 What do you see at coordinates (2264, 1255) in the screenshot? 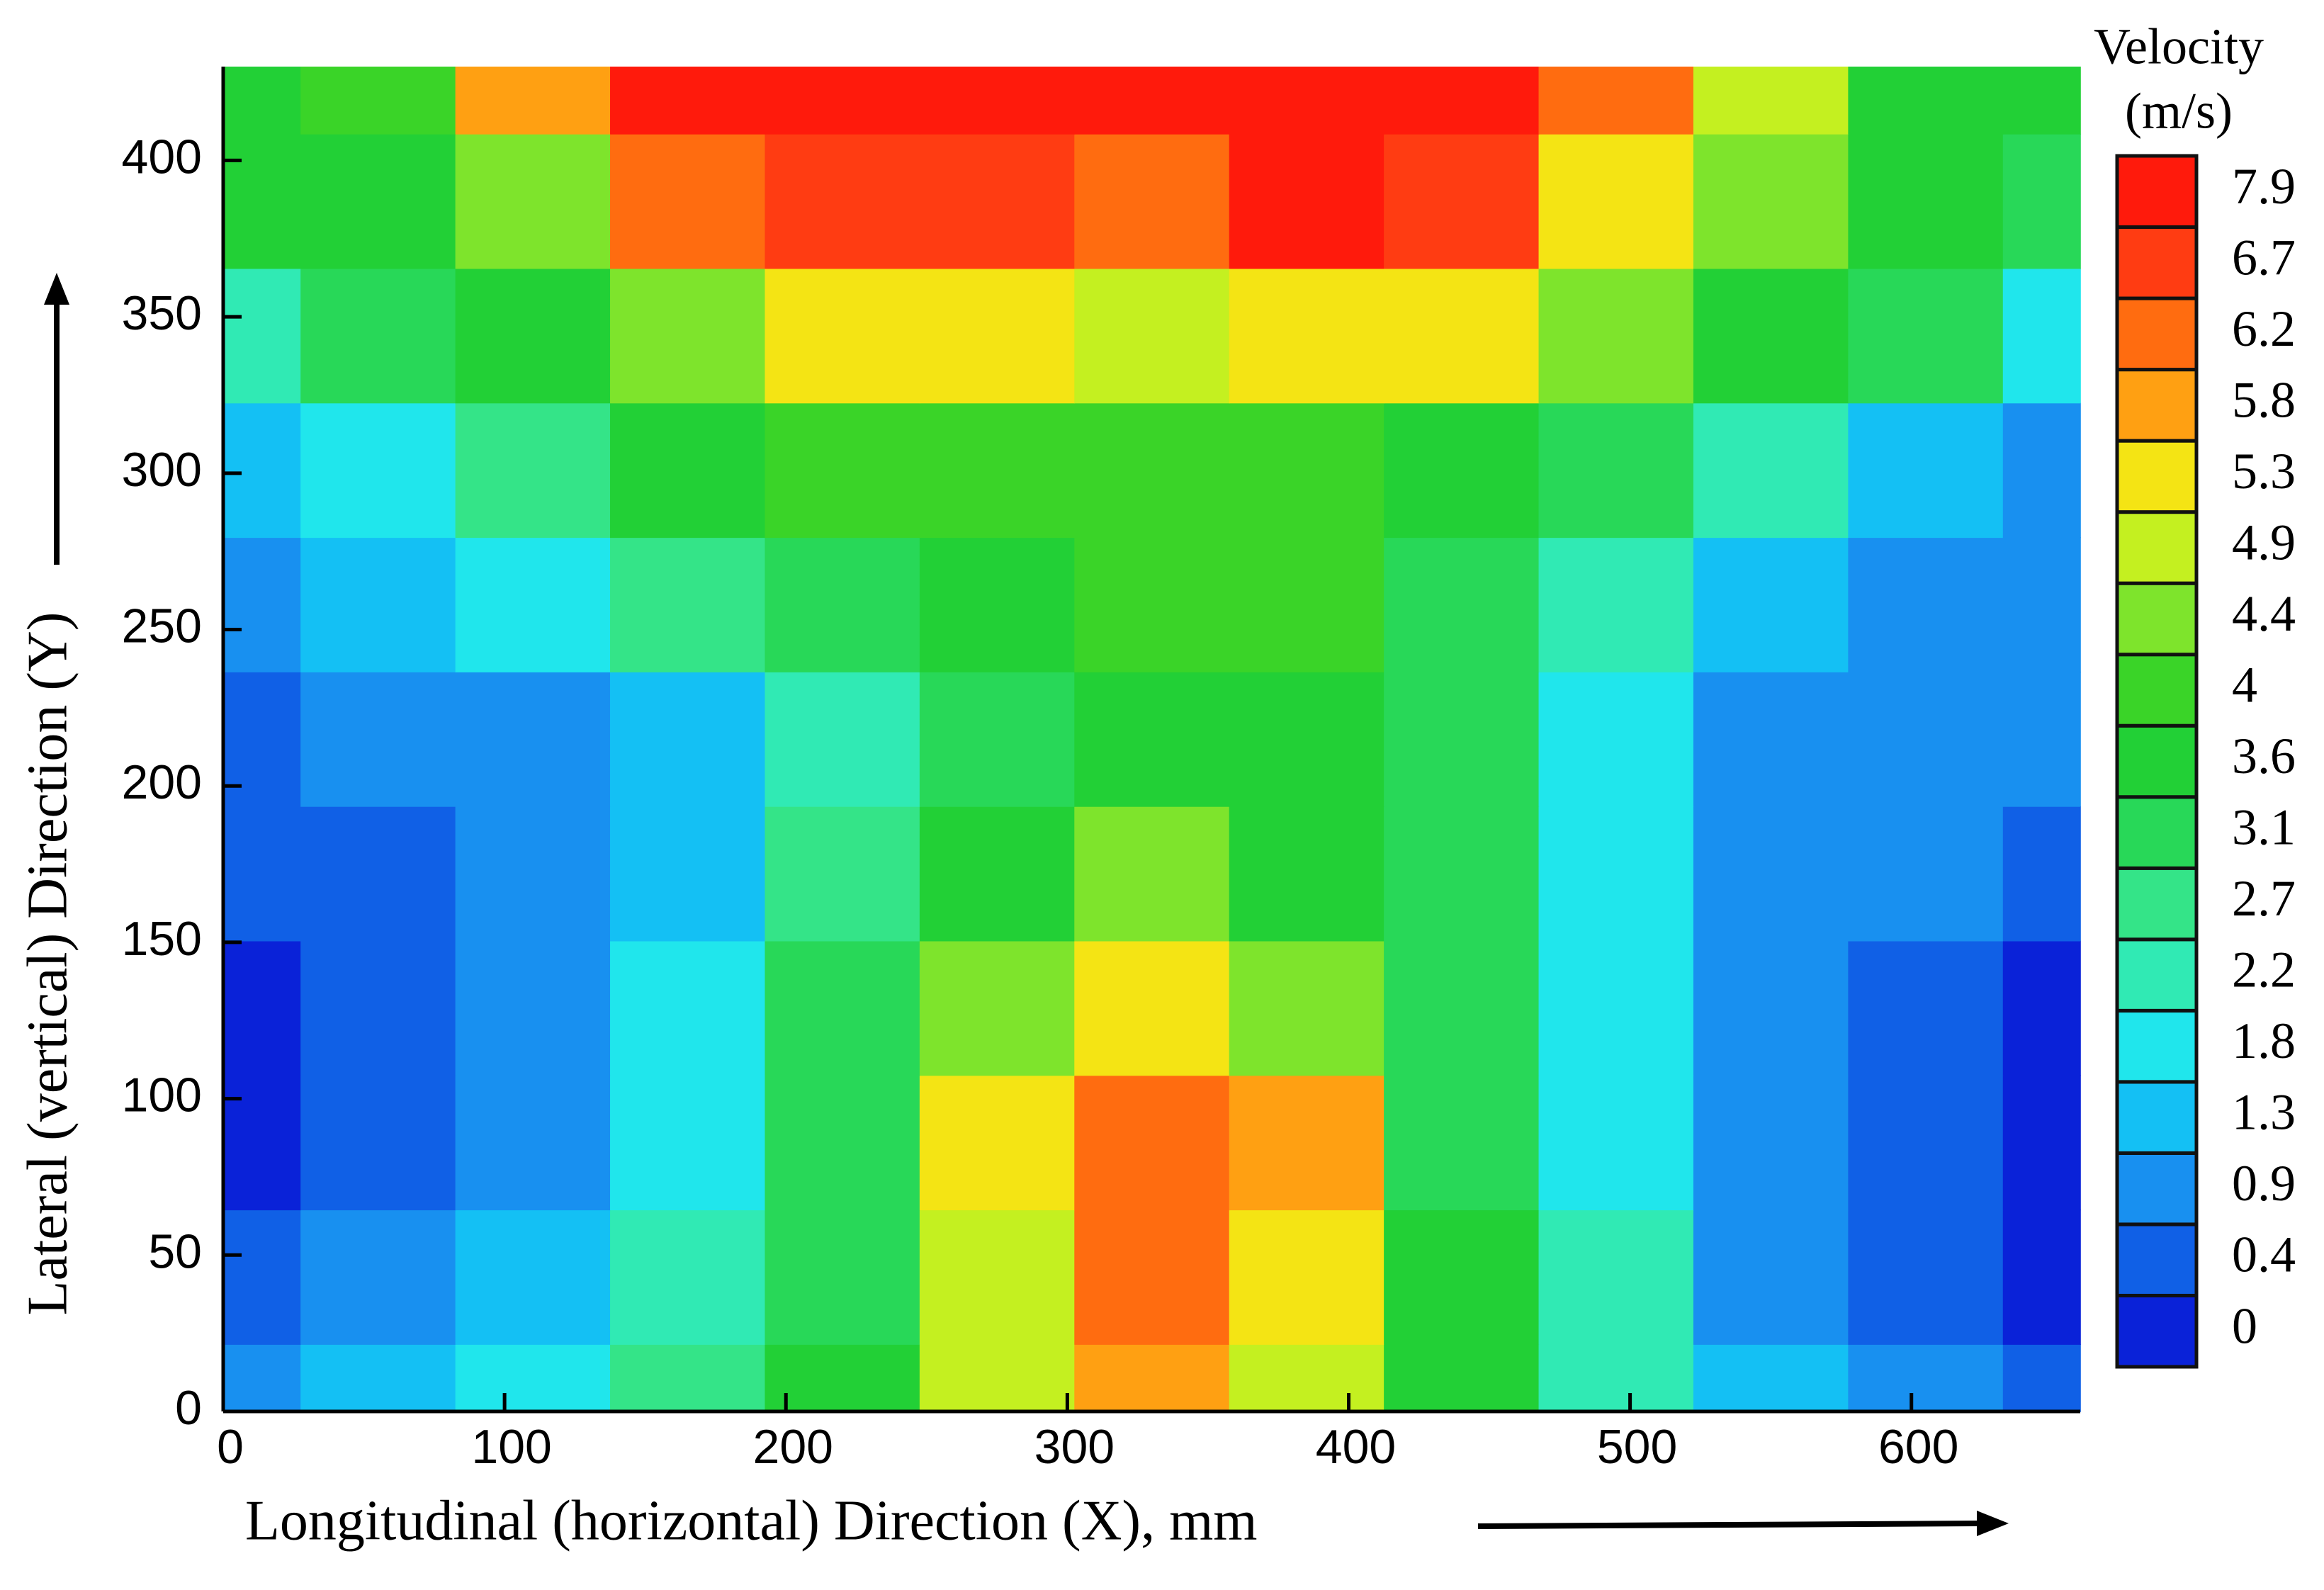
I see `colorbar-label: 0.4` at bounding box center [2264, 1255].